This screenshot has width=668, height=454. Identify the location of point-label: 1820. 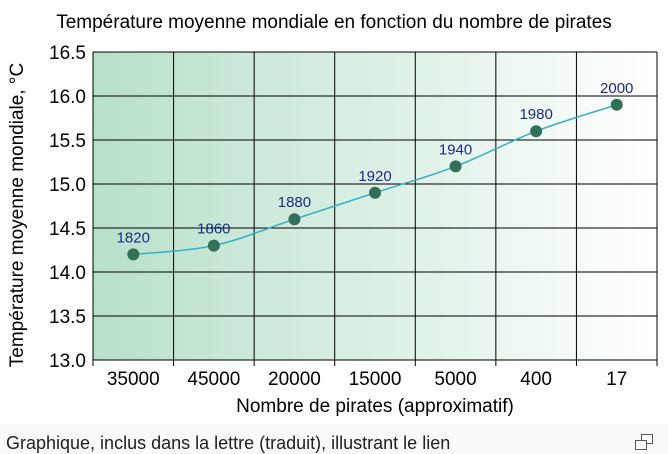
(133, 237).